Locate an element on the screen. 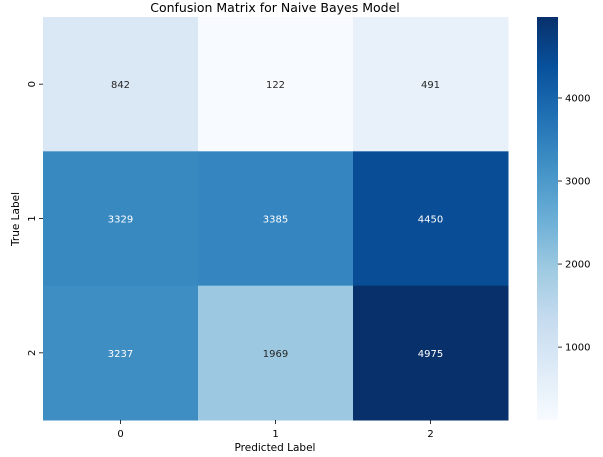 This screenshot has width=603, height=457. cell-value-label: 4450 is located at coordinates (430, 220).